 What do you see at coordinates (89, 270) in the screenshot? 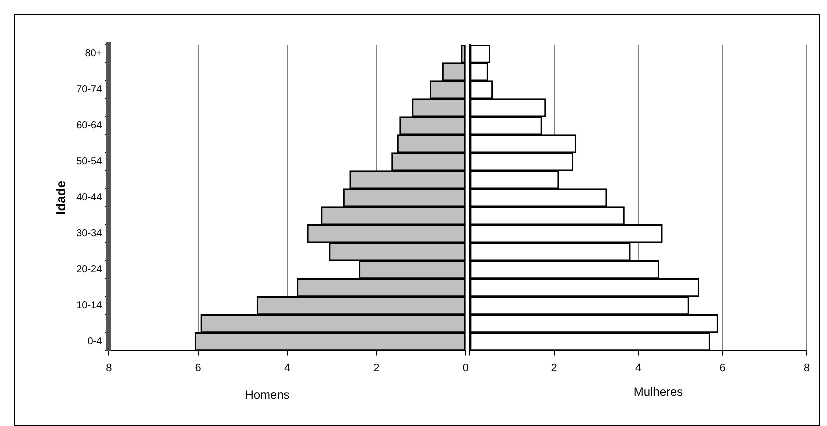
I see `y-tick-label: 20-24` at bounding box center [89, 270].